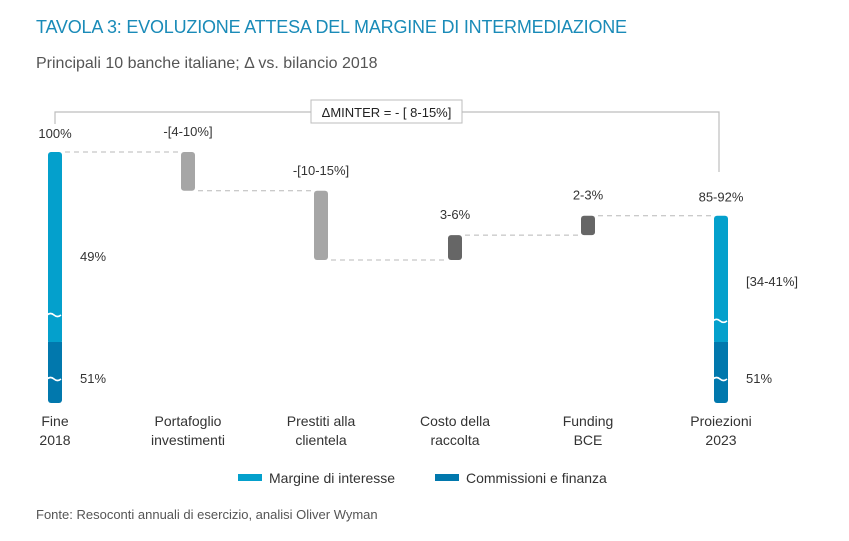 The image size is (849, 541). What do you see at coordinates (772, 281) in the screenshot?
I see `data-label-margine-interesse: [34-41%]` at bounding box center [772, 281].